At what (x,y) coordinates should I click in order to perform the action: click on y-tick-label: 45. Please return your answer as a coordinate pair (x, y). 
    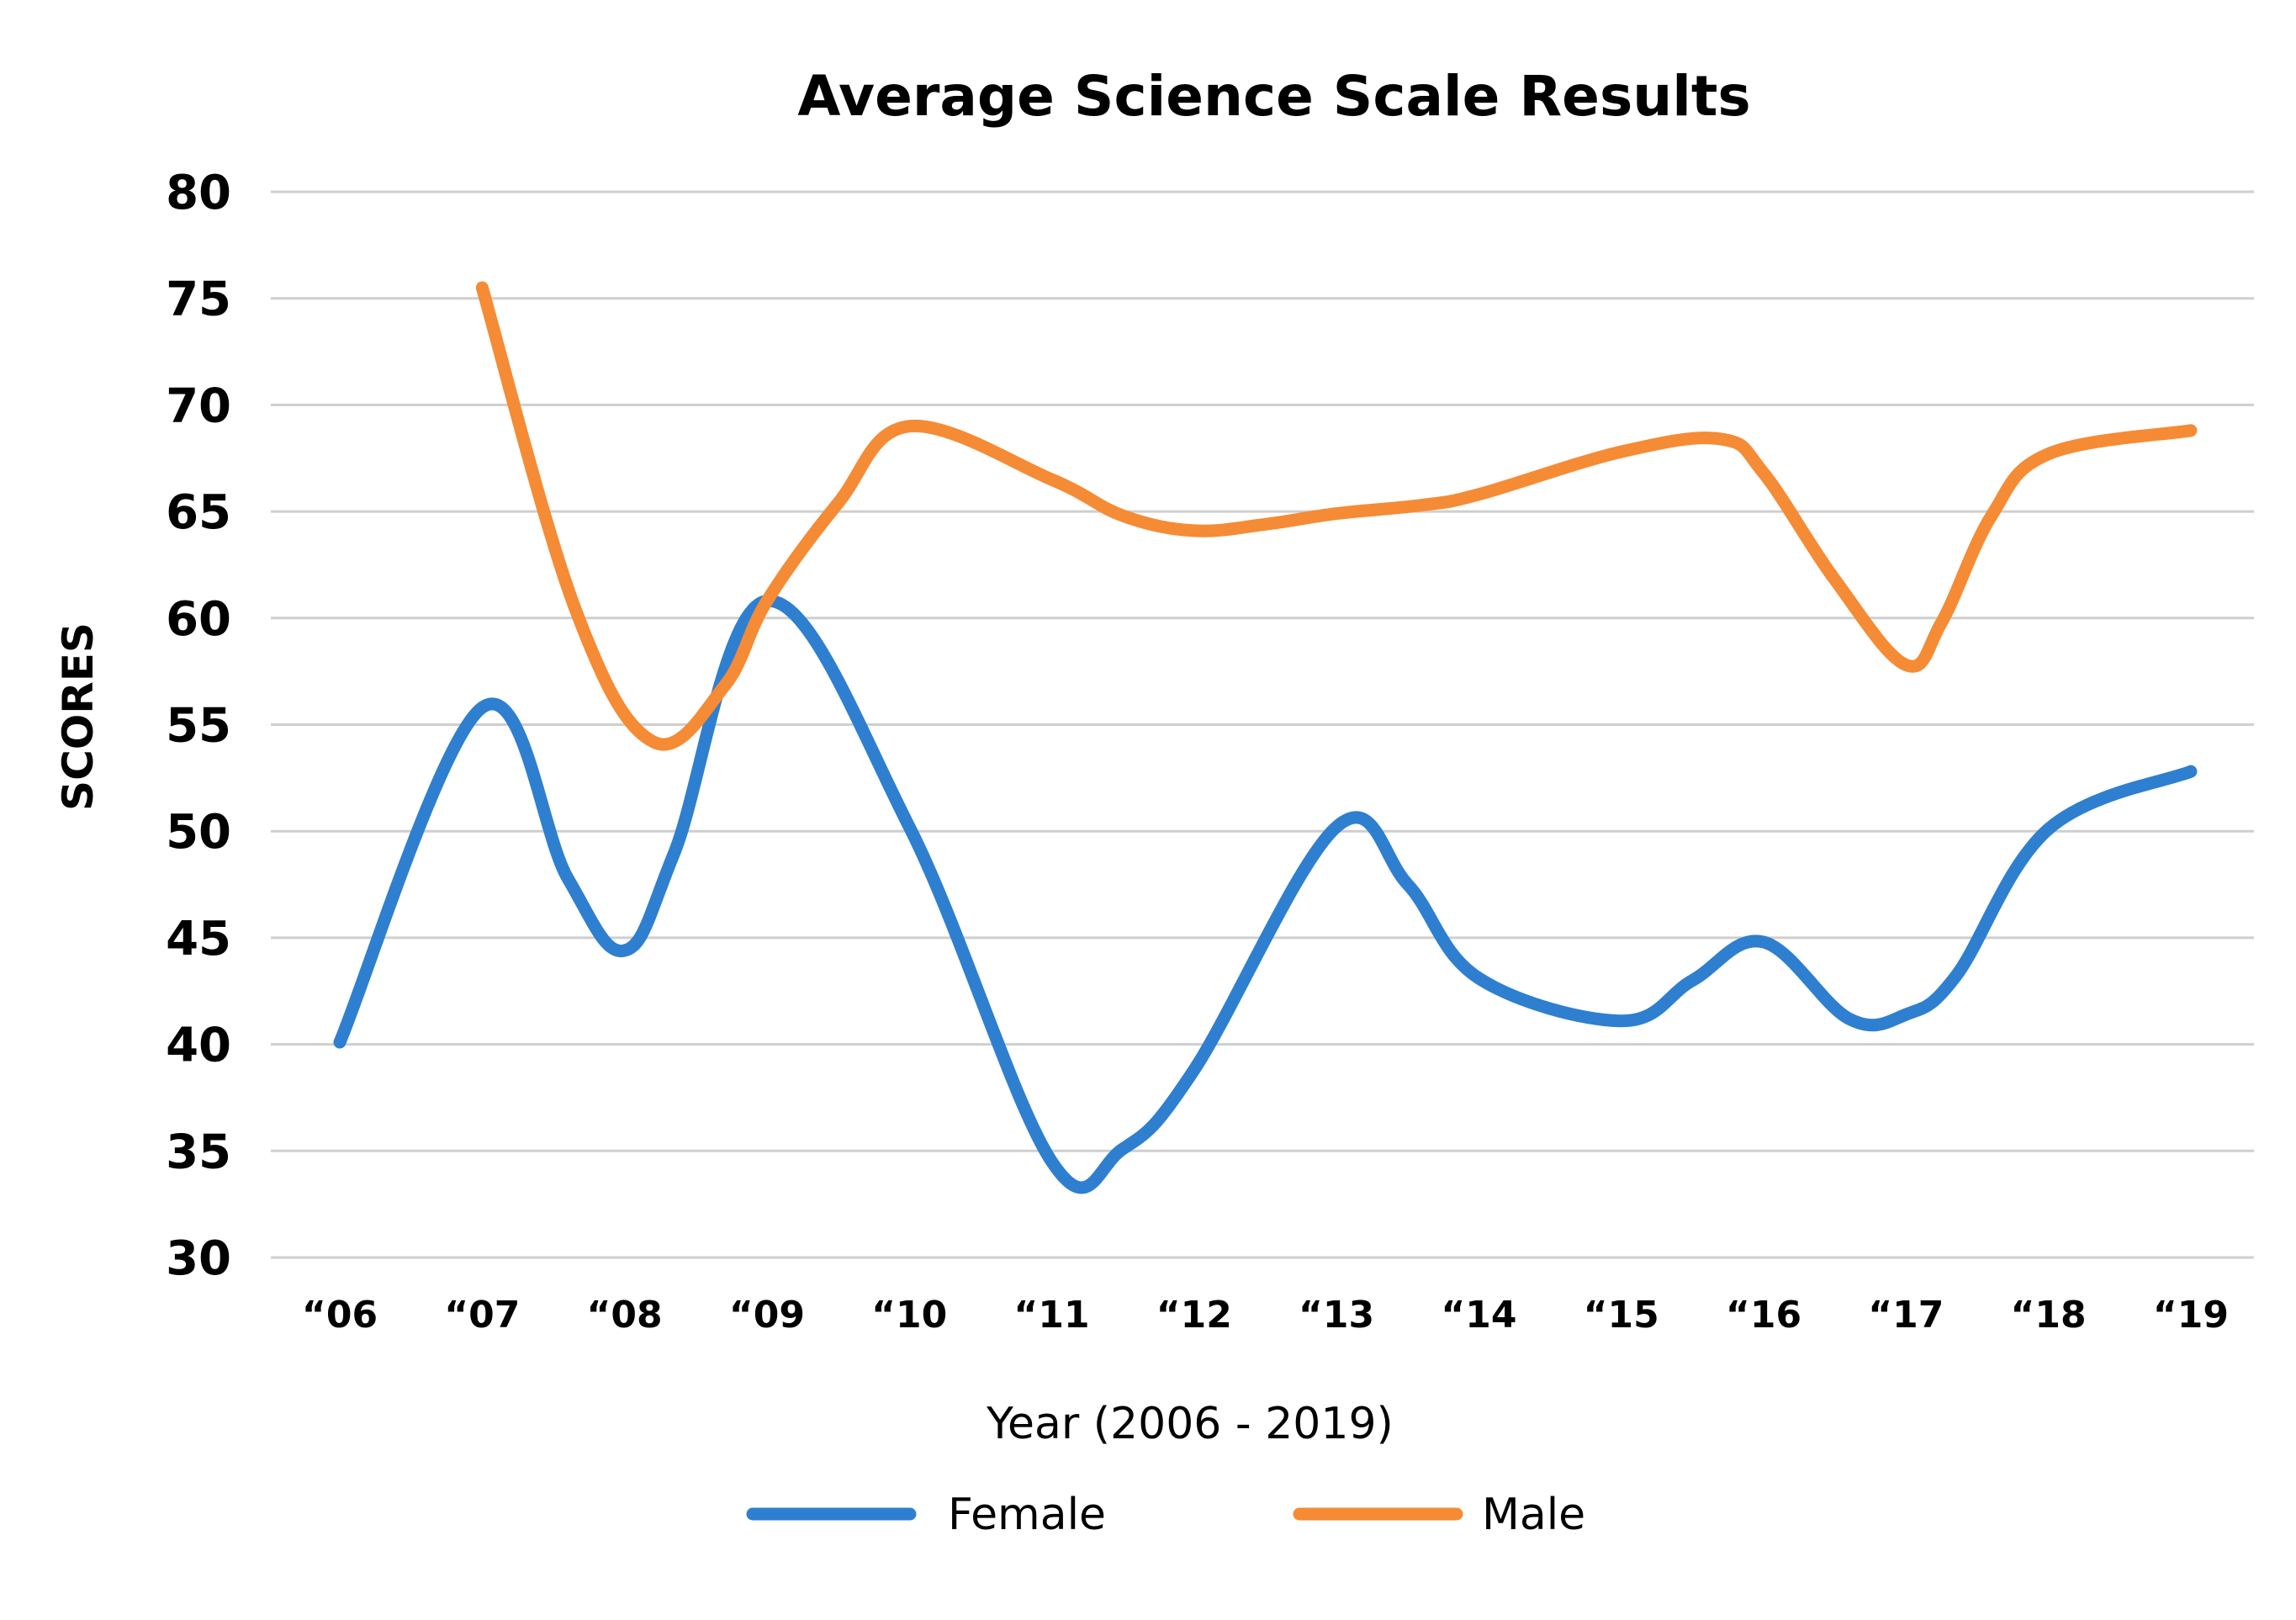
    Looking at the image, I should click on (198, 939).